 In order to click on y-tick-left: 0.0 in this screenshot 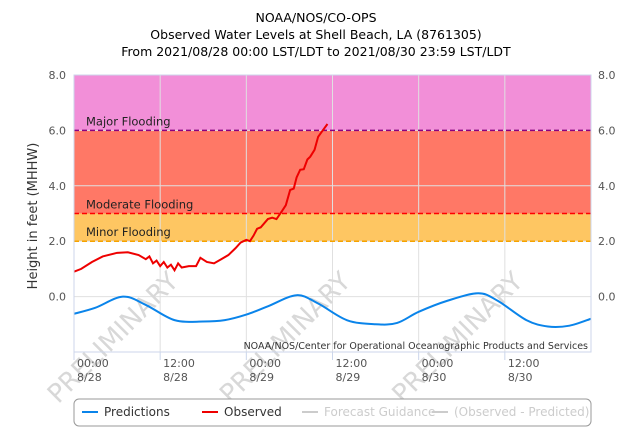, I will do `click(58, 297)`.